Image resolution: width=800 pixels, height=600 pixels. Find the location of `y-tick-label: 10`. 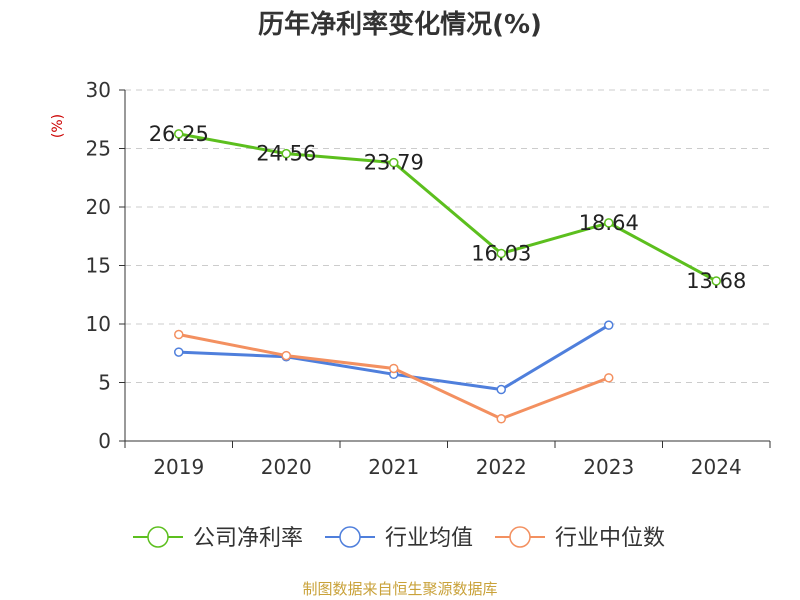

y-tick-label: 10 is located at coordinates (98, 324).